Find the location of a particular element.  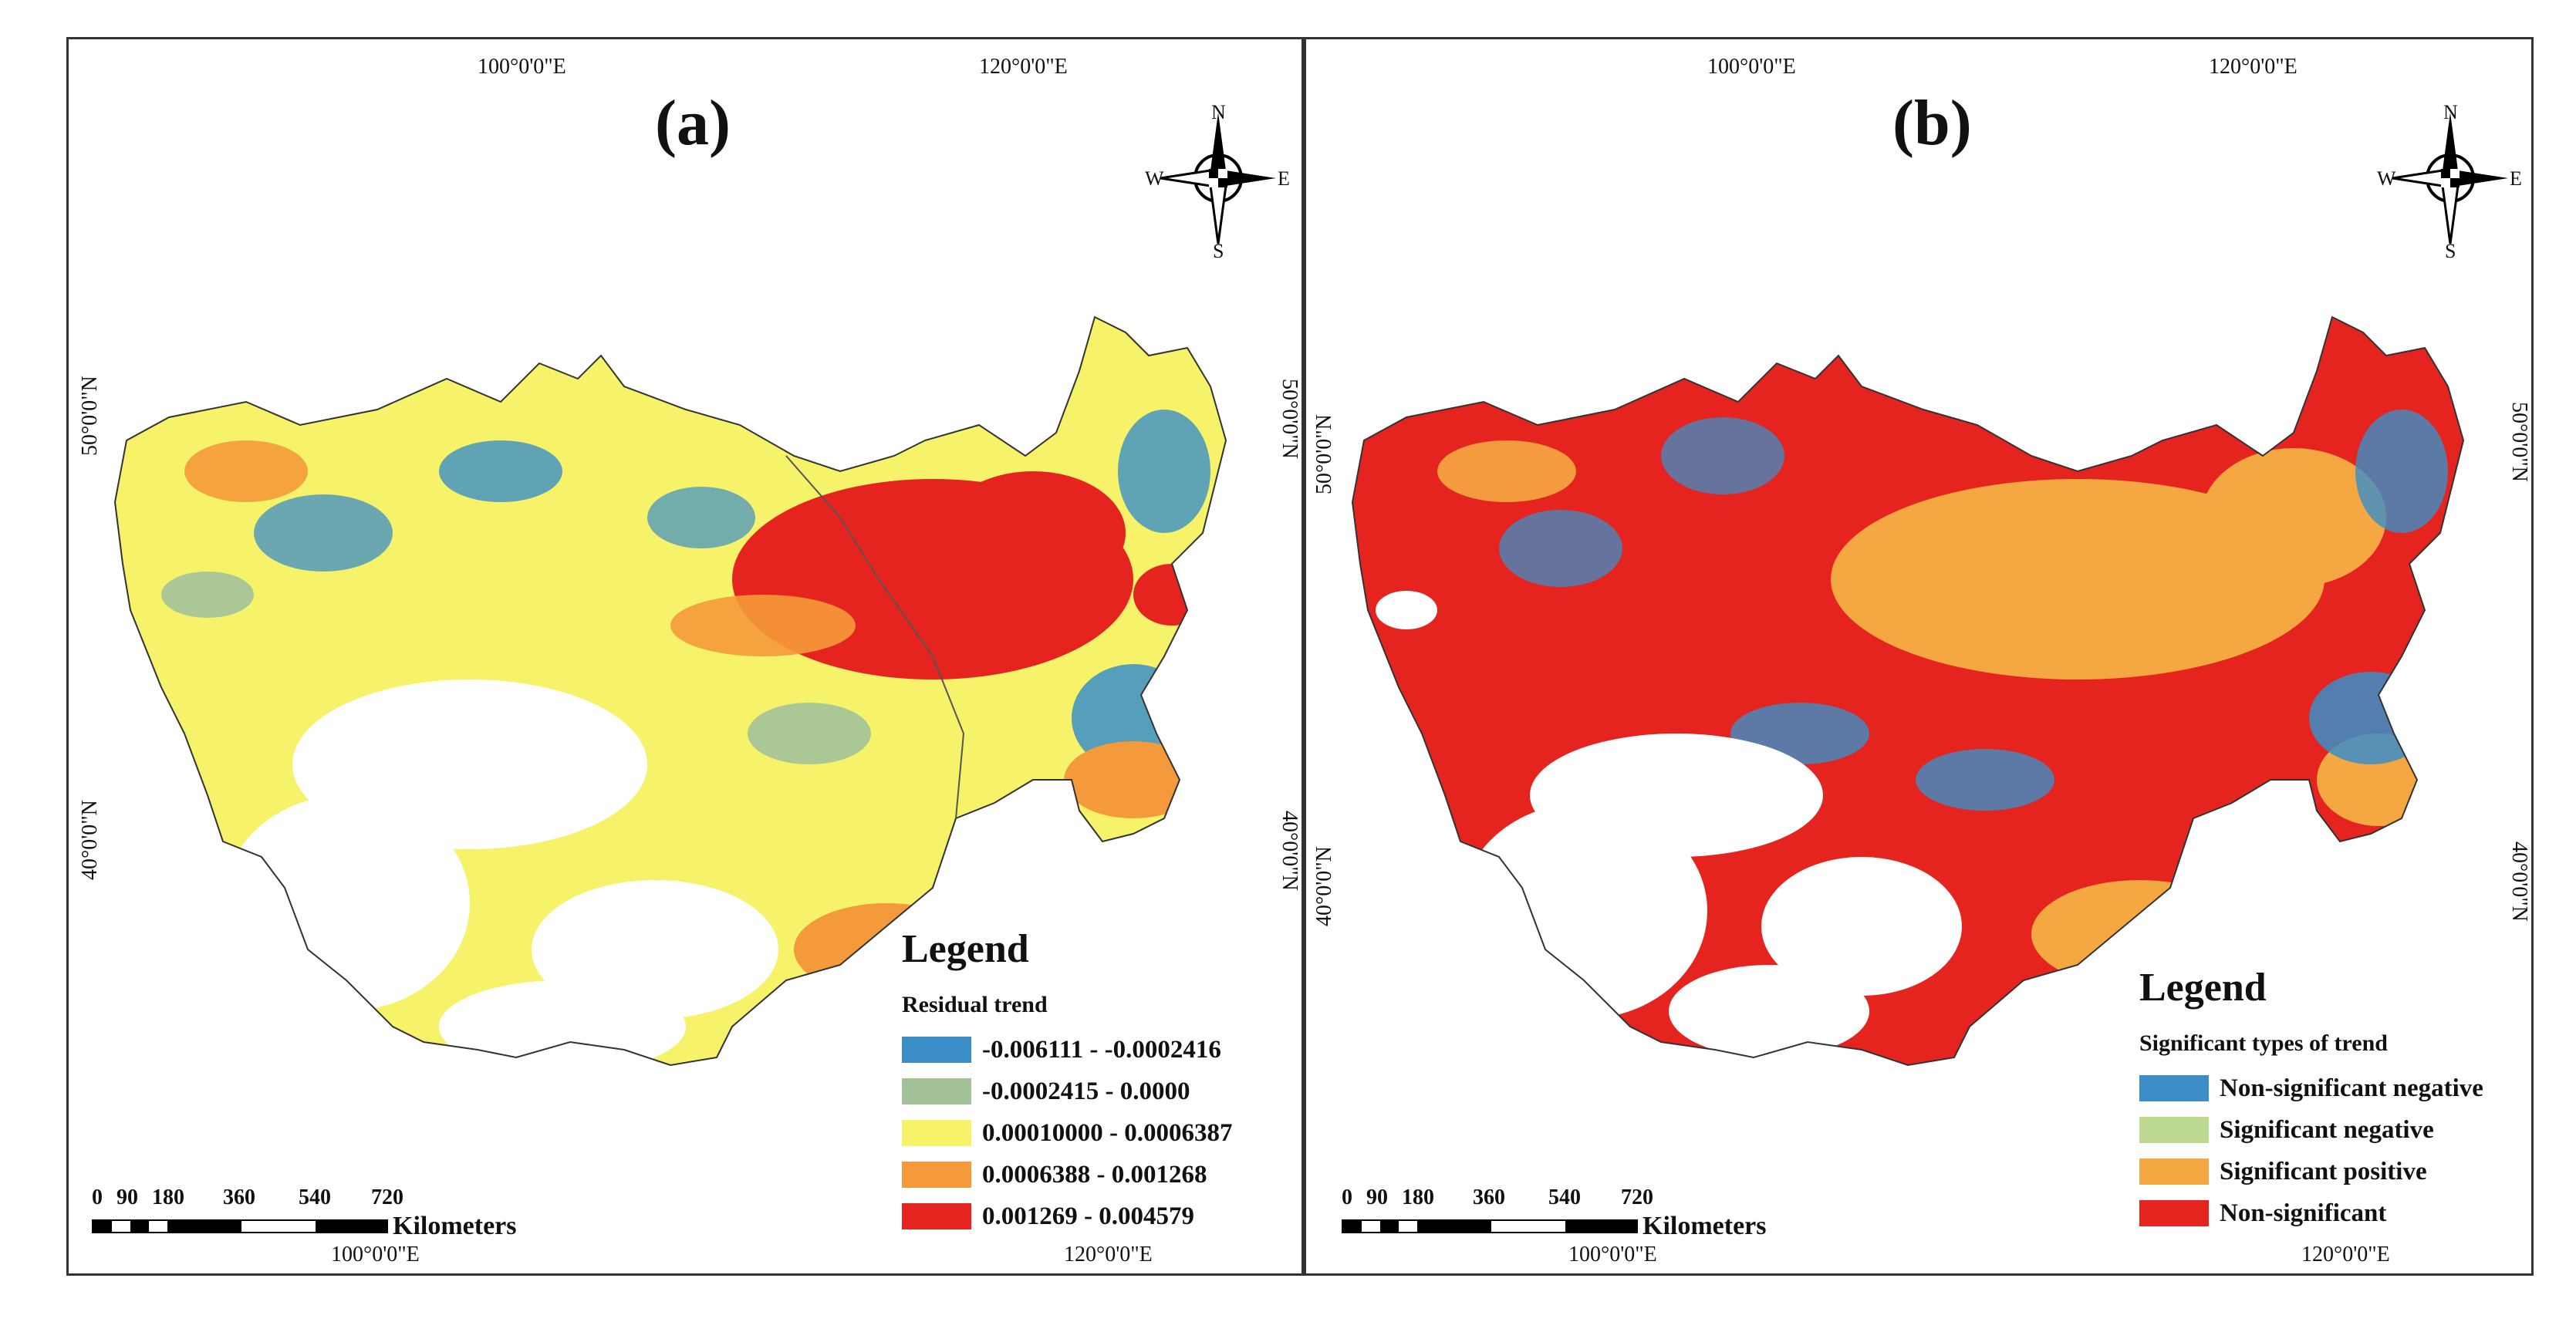

legend-title-b: Legend is located at coordinates (2203, 988).